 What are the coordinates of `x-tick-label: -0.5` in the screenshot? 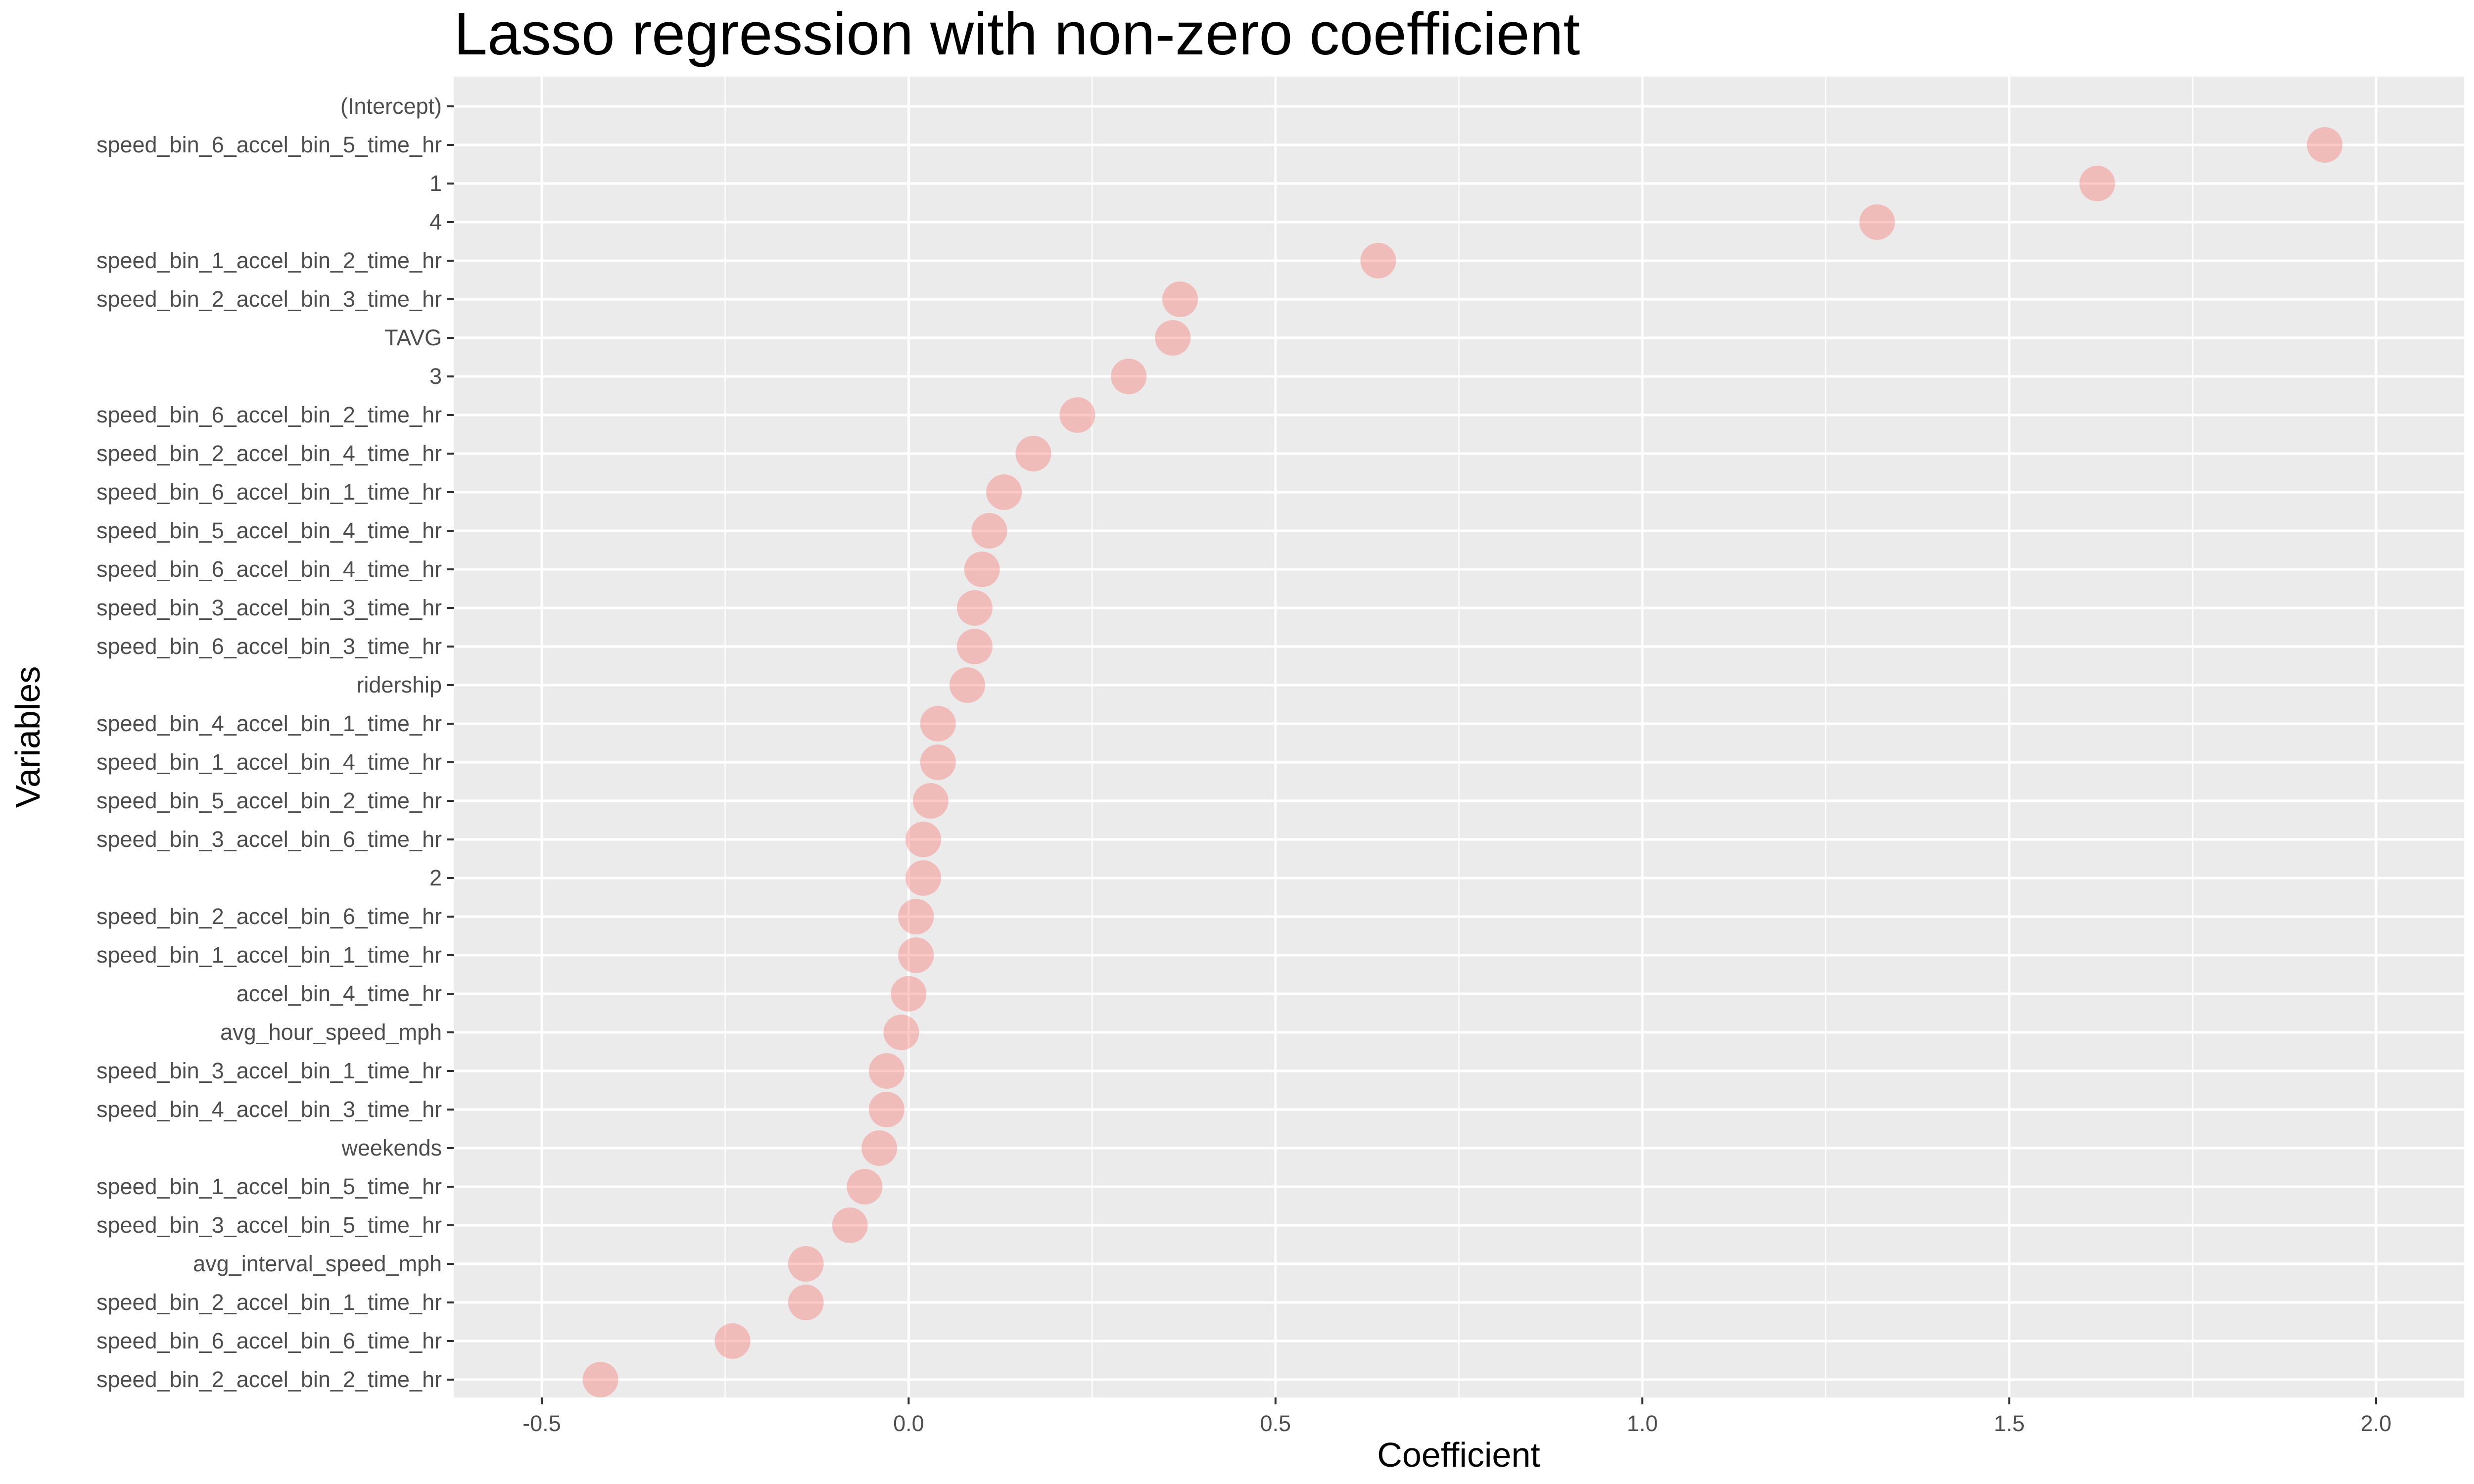 It's located at (542, 1423).